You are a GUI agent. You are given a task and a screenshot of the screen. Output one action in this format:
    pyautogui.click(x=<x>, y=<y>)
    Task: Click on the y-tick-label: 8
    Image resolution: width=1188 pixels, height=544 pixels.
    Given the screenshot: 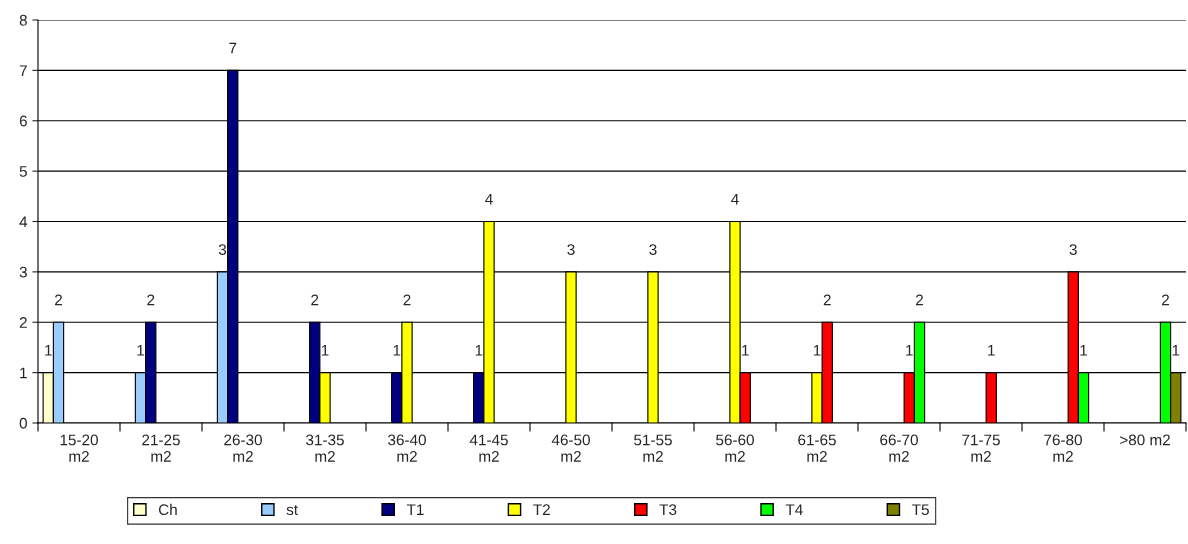 What is the action you would take?
    pyautogui.click(x=23, y=20)
    